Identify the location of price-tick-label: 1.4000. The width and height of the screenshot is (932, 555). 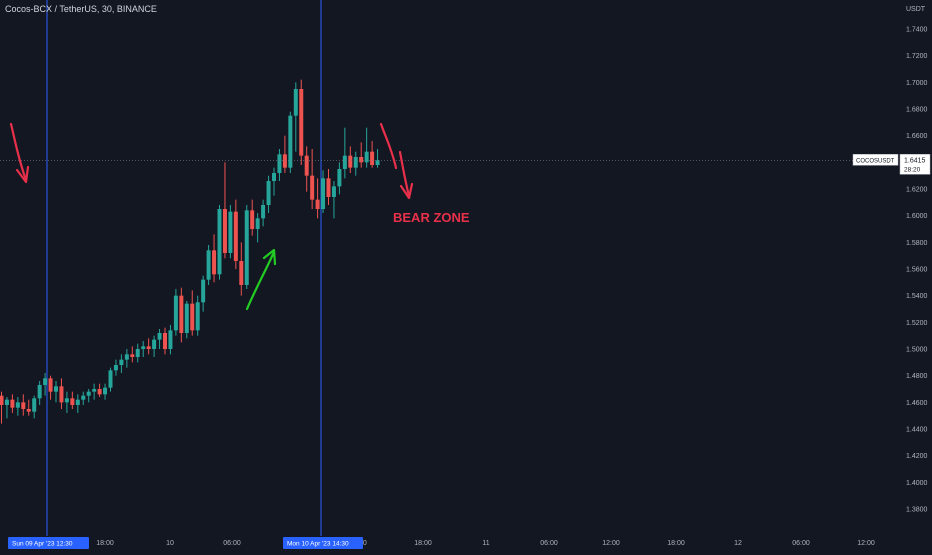
(917, 483).